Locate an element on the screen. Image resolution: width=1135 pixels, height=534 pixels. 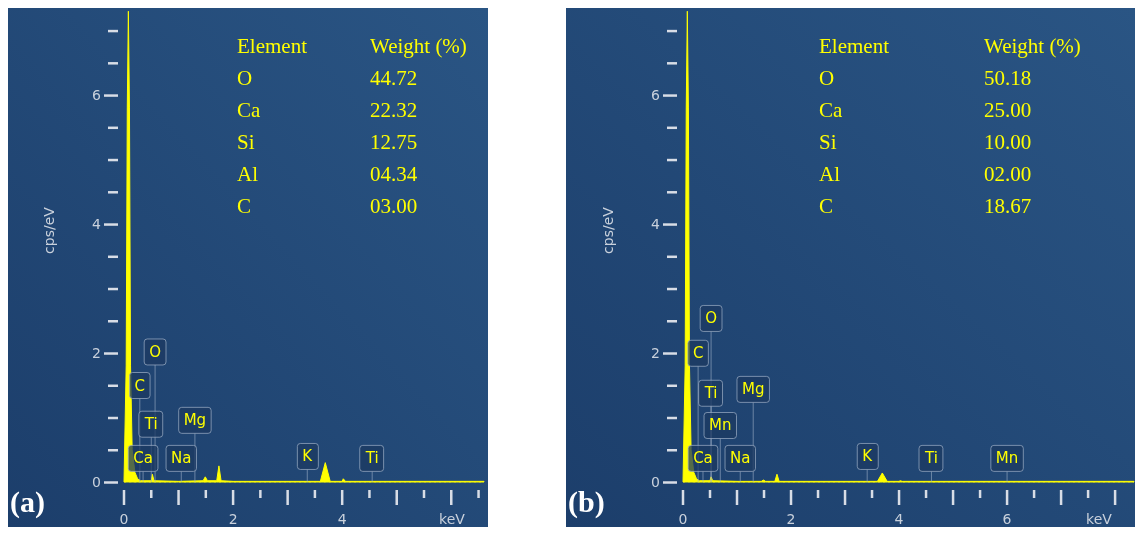
annotation: 25.00 is located at coordinates (1008, 110).